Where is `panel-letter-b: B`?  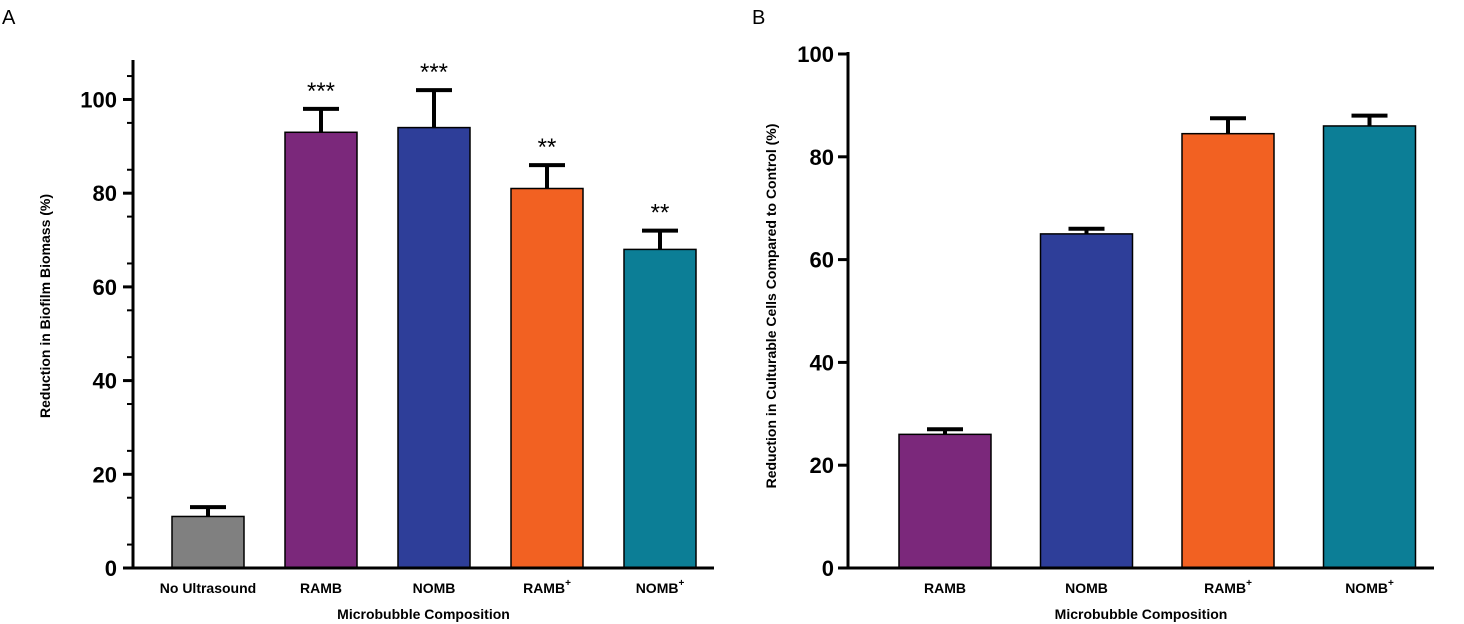
panel-letter-b: B is located at coordinates (758, 18).